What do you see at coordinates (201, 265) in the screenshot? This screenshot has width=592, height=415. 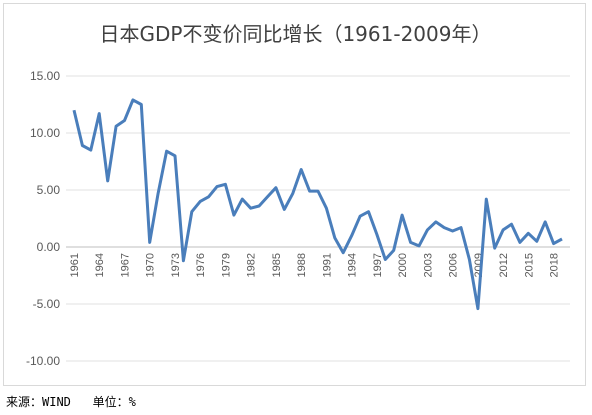 I see `x-tick-label: 1976` at bounding box center [201, 265].